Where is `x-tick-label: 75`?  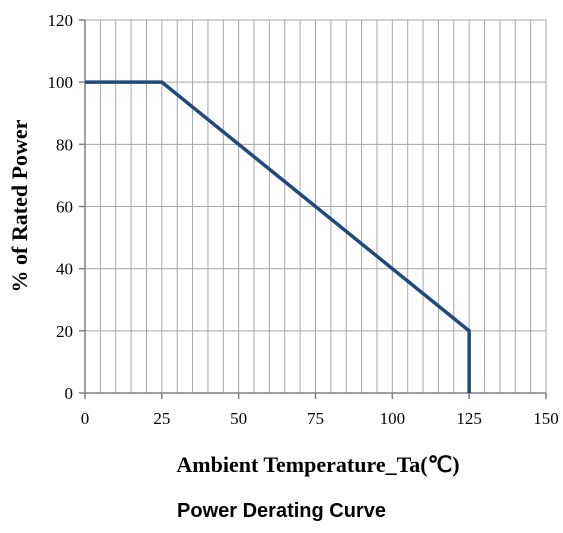
x-tick-label: 75 is located at coordinates (315, 418).